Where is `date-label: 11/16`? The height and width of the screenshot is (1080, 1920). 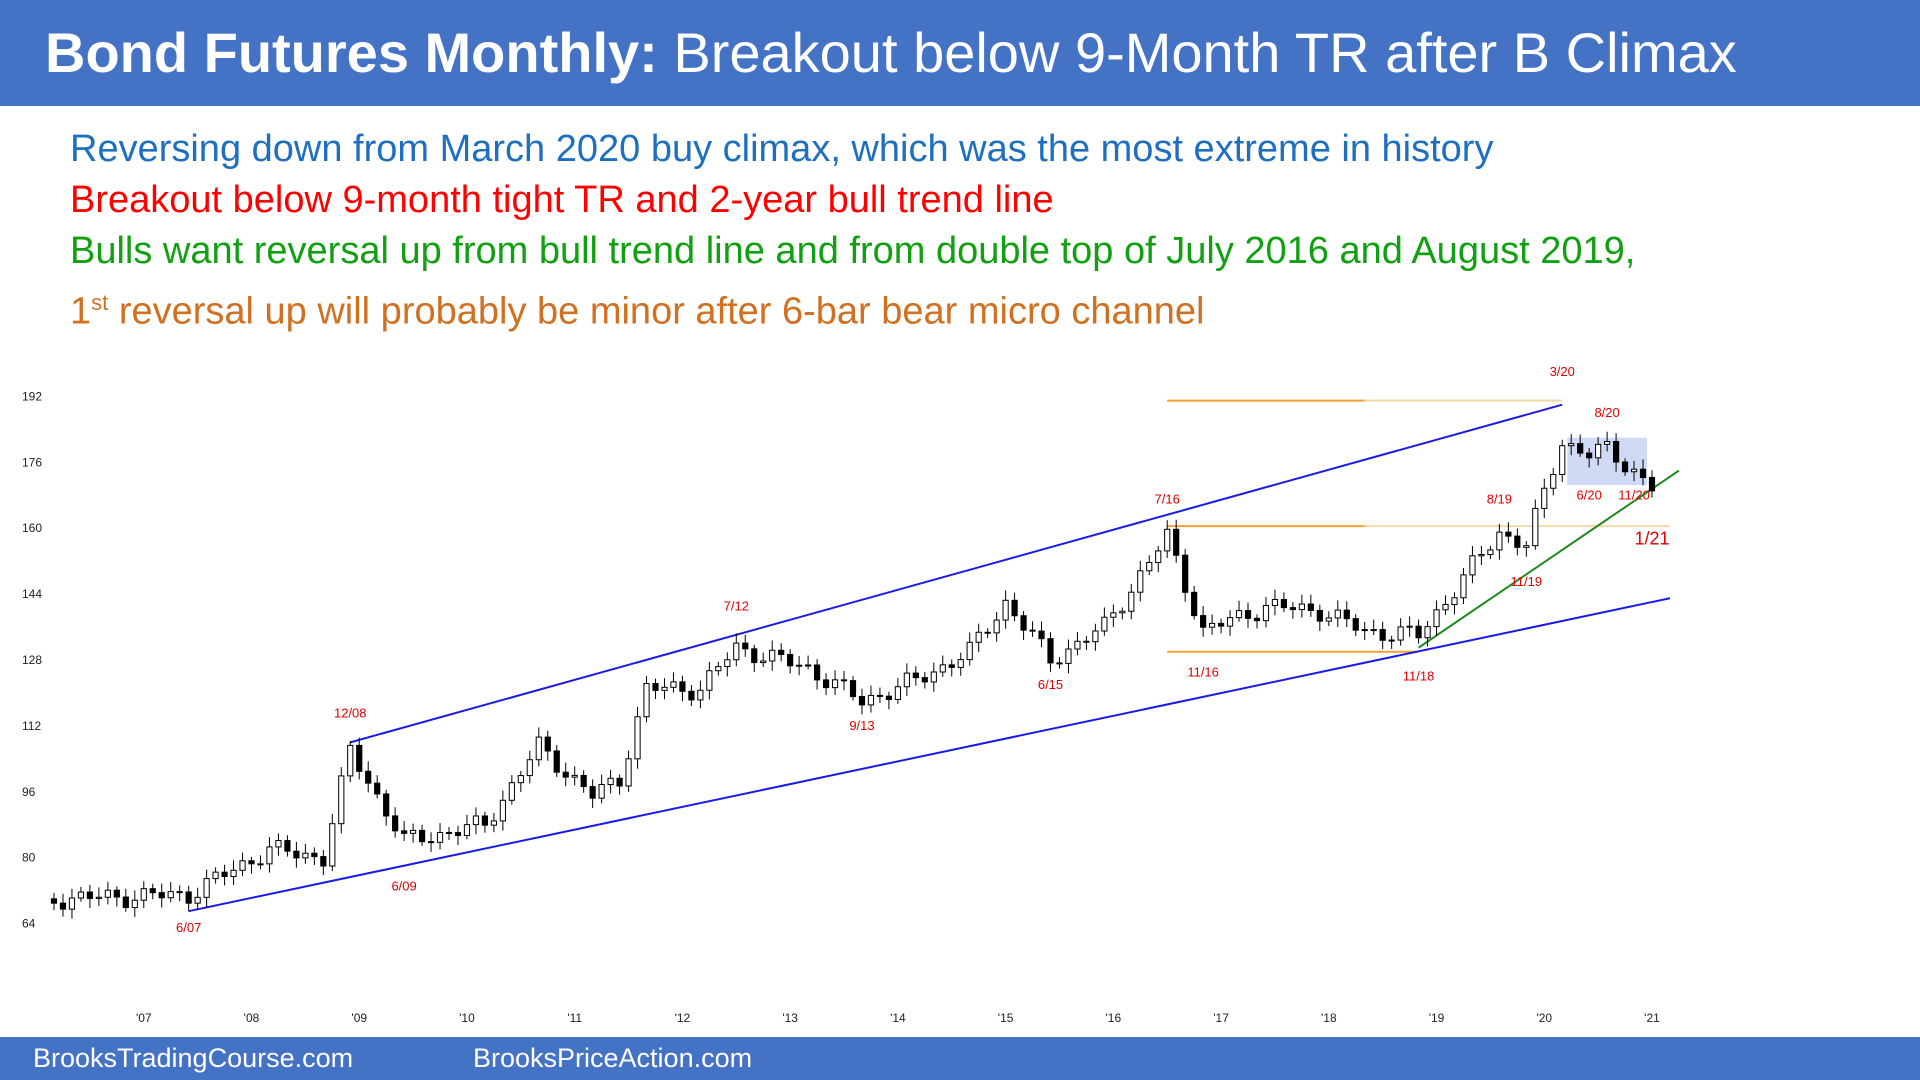 date-label: 11/16 is located at coordinates (1203, 671).